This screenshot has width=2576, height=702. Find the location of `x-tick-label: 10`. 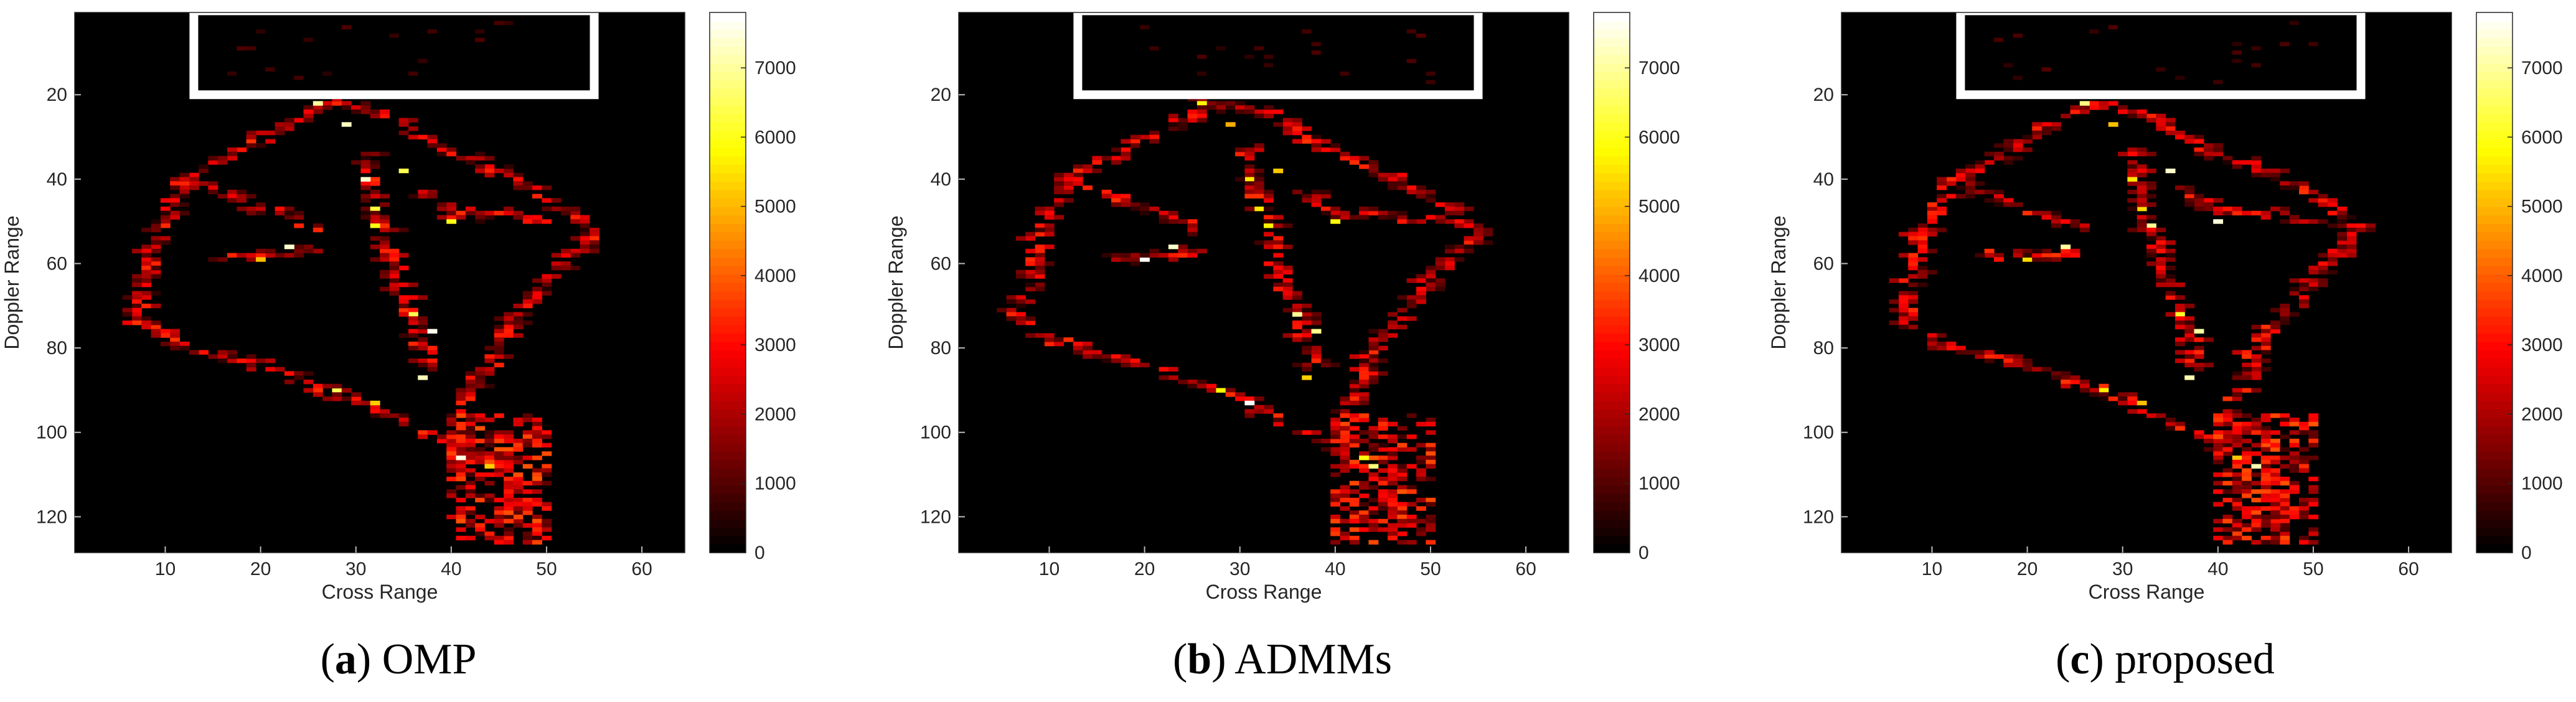

x-tick-label: 10 is located at coordinates (165, 569).